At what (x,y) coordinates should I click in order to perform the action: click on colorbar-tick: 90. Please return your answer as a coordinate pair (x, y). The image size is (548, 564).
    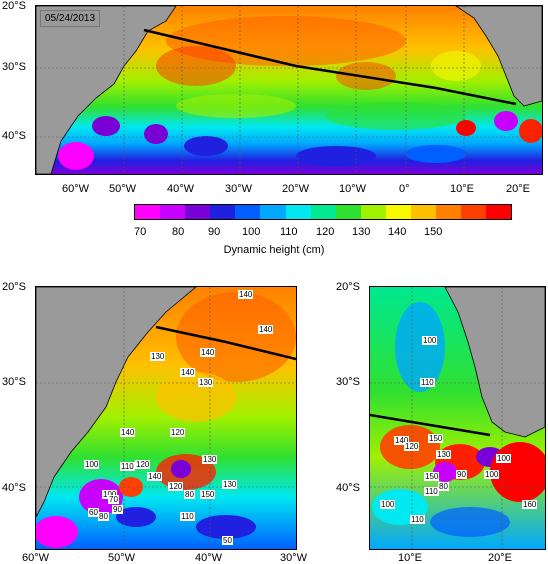
    Looking at the image, I should click on (214, 232).